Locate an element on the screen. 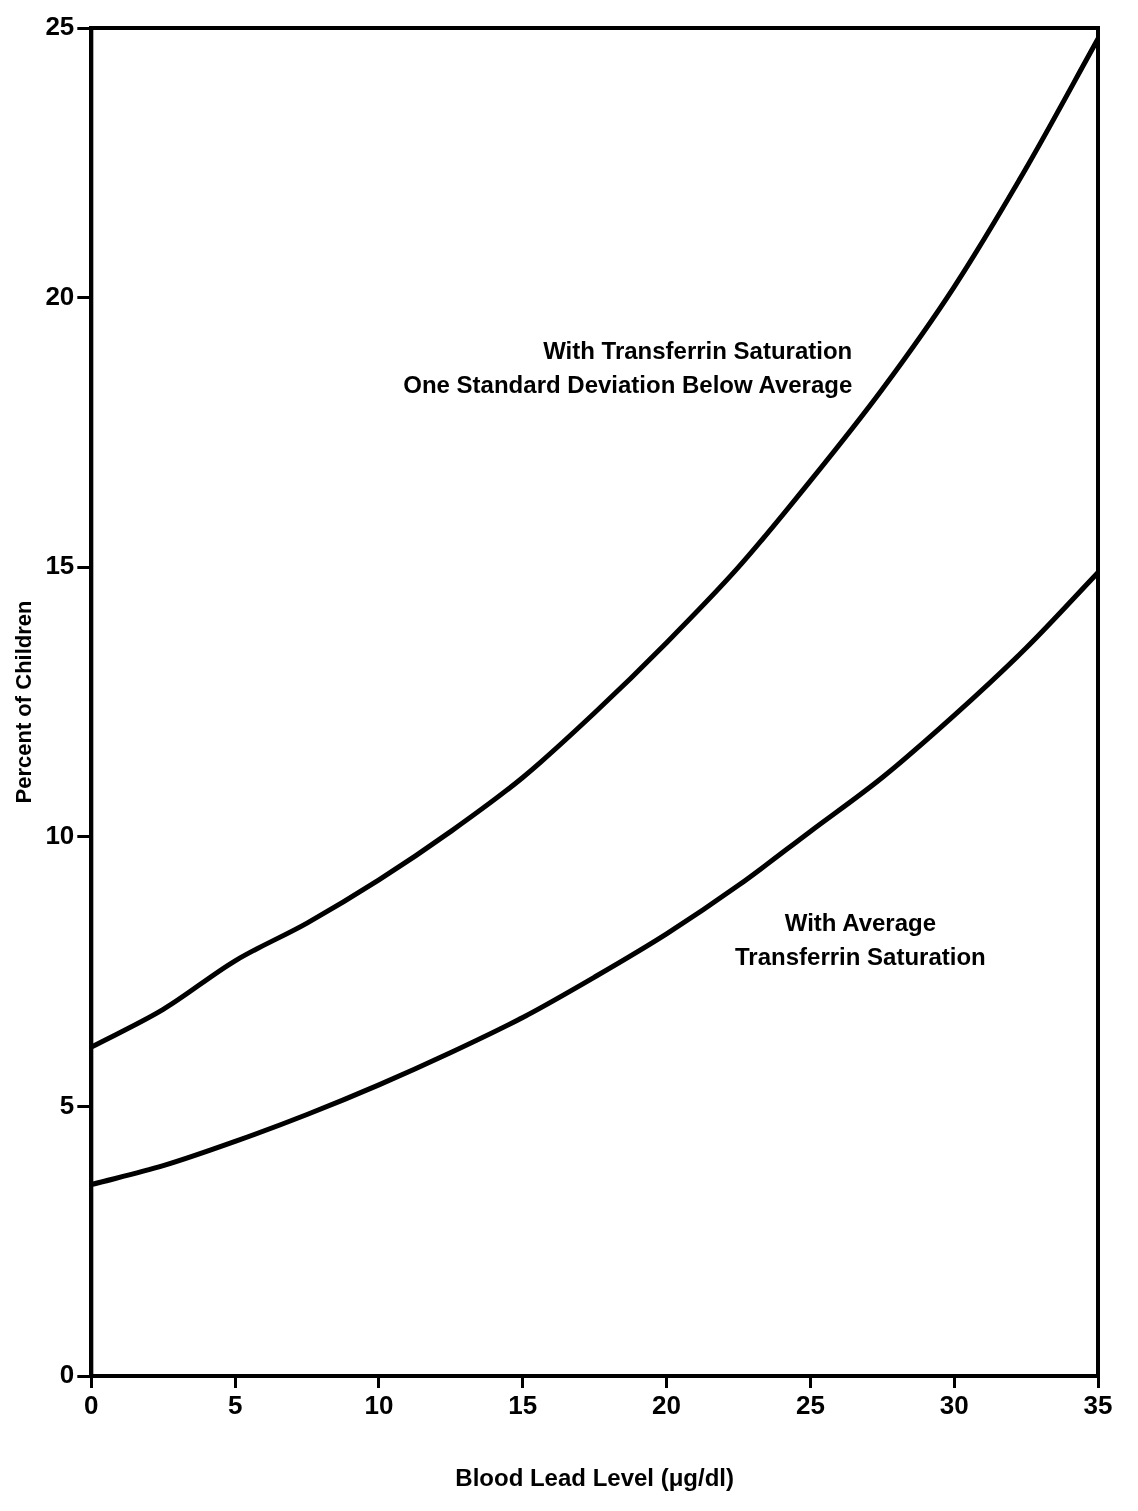 The height and width of the screenshot is (1511, 1138). y-tick-label: 5 is located at coordinates (67, 1104).